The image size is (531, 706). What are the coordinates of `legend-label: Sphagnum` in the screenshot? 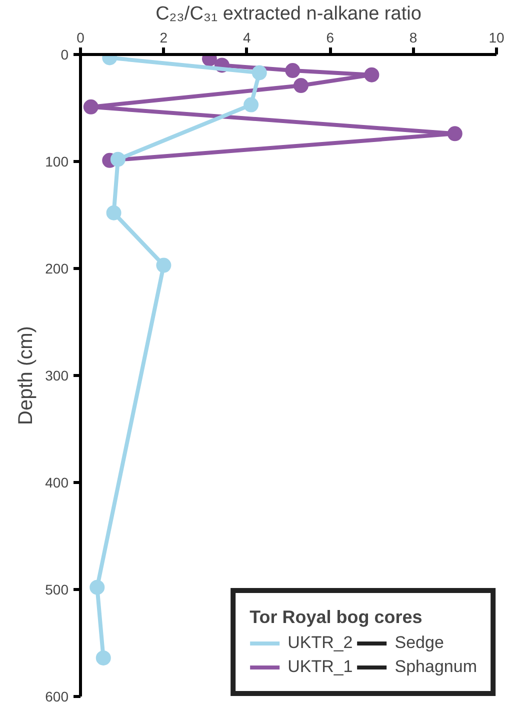 It's located at (435, 667).